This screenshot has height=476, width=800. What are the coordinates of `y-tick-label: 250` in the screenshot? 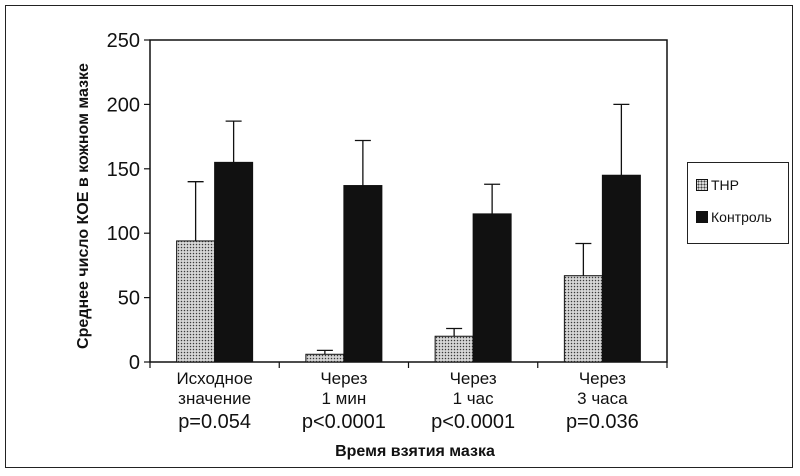 It's located at (123, 41).